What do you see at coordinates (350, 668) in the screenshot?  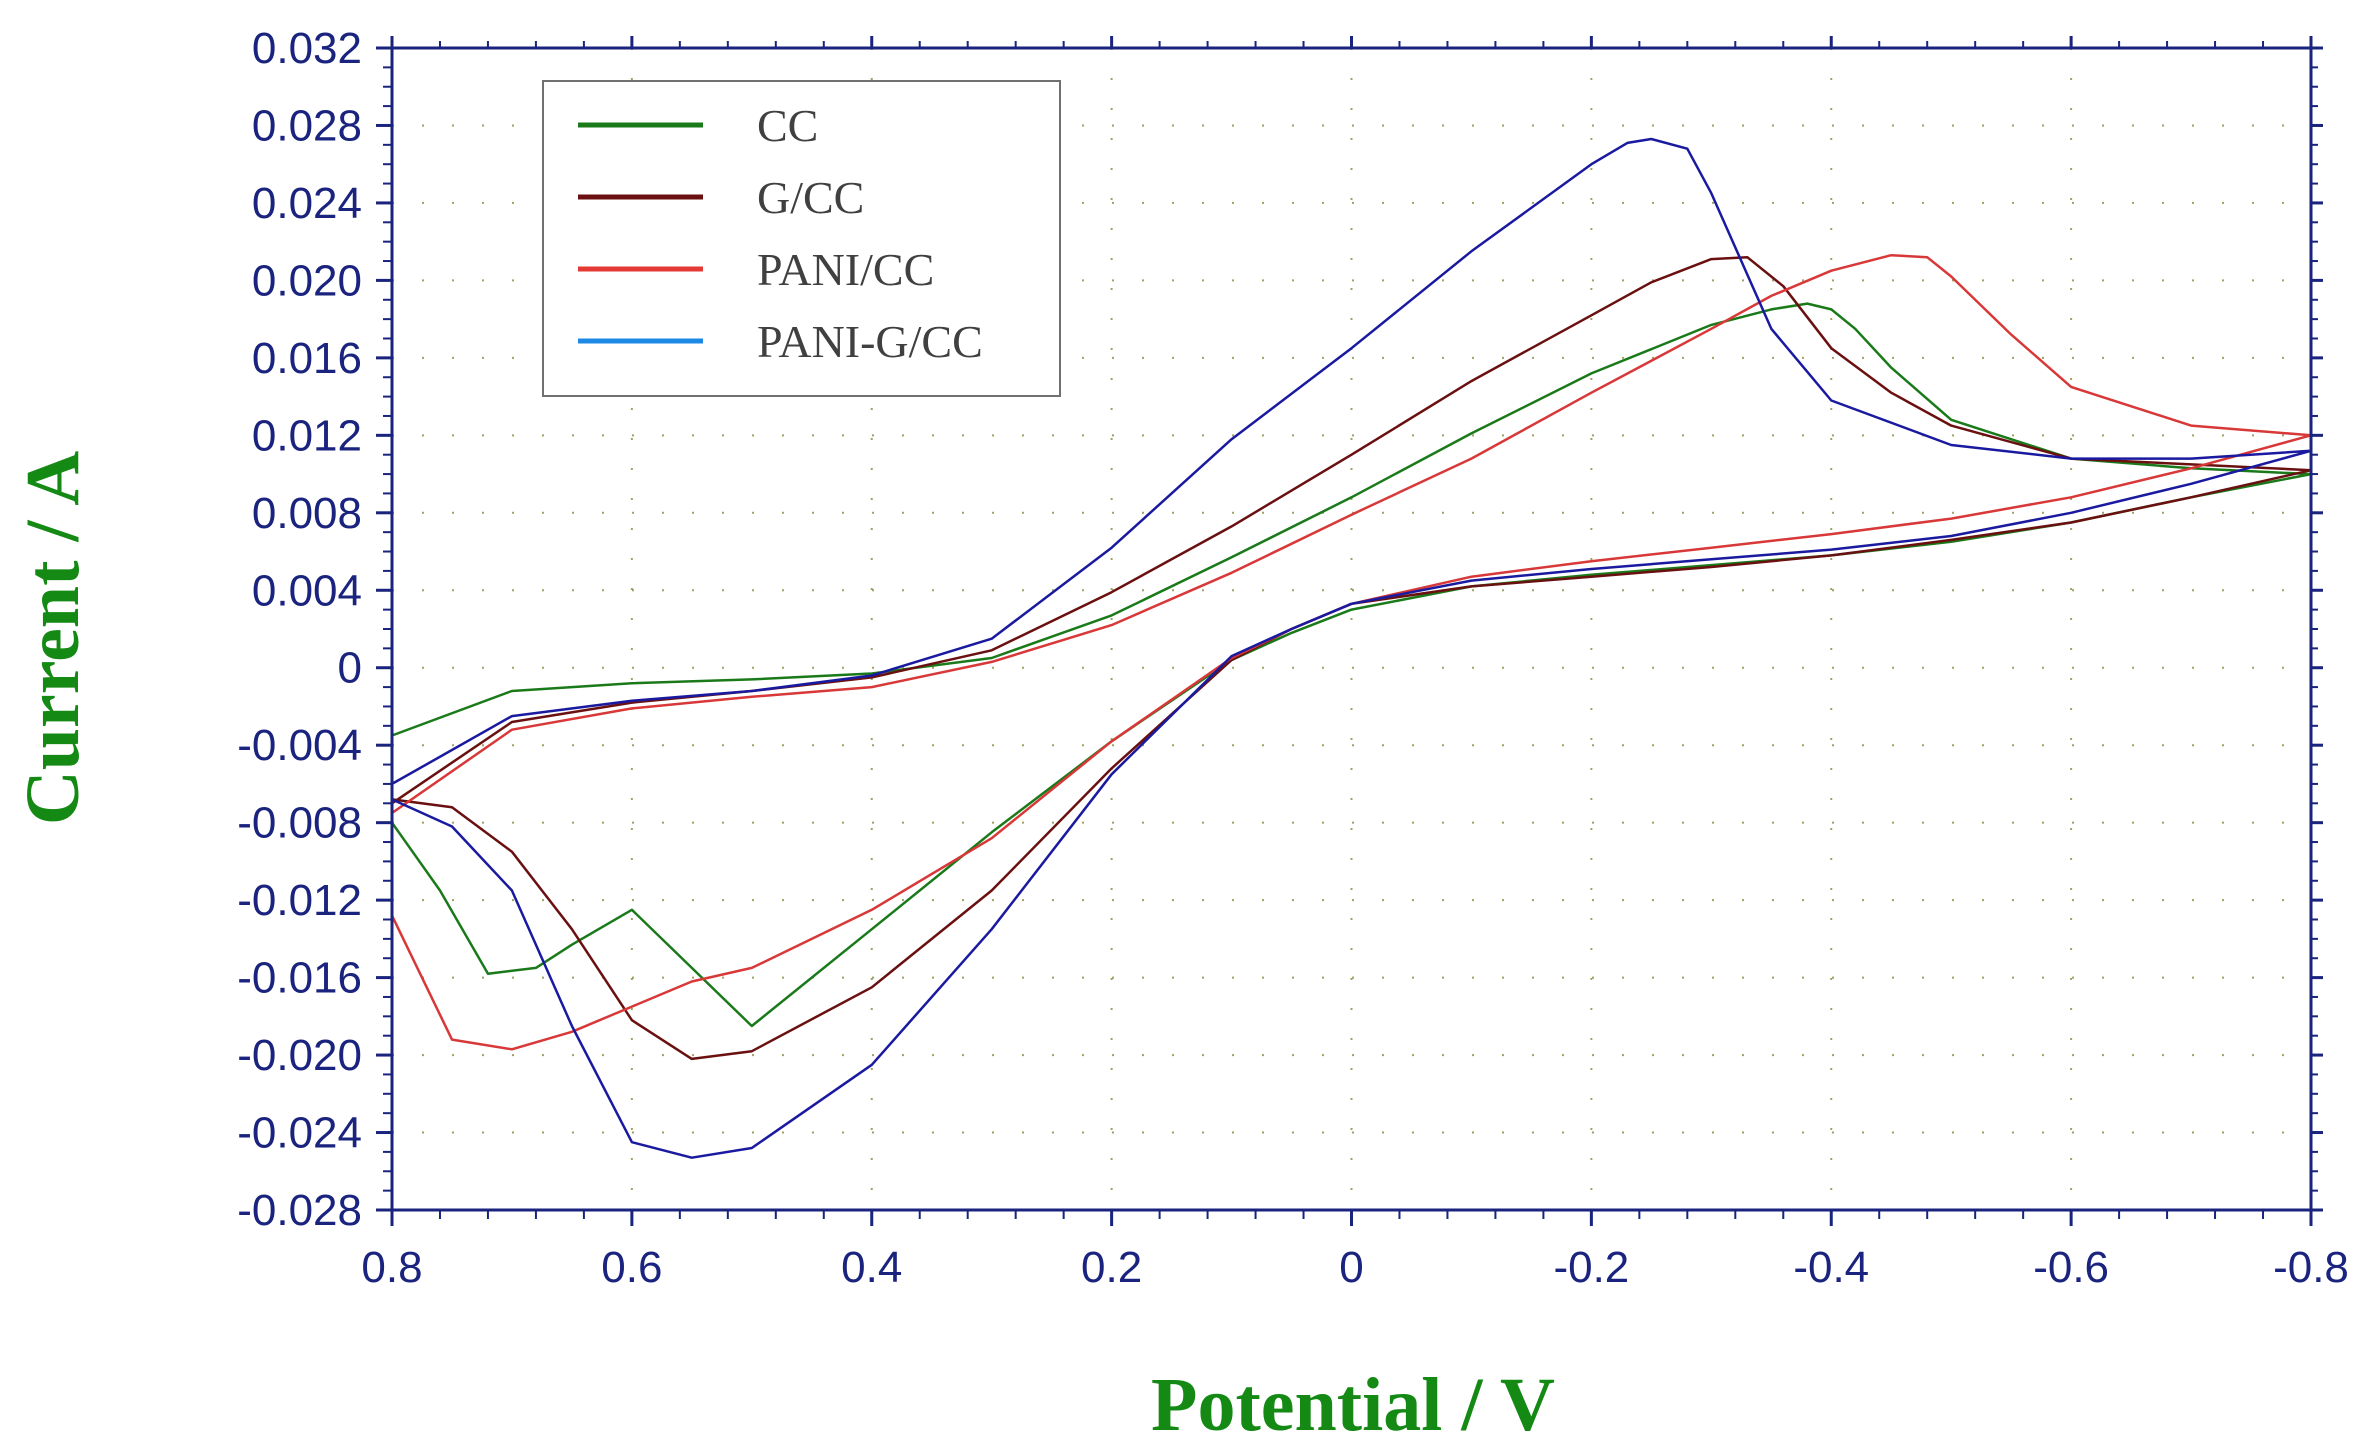 I see `y-tick-label: 0` at bounding box center [350, 668].